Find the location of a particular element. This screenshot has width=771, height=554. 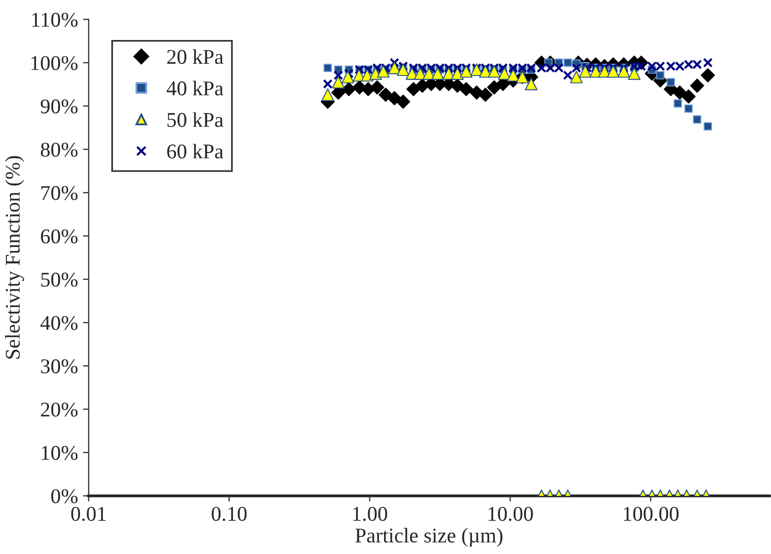

y-tick-label: 30% is located at coordinates (59, 366).